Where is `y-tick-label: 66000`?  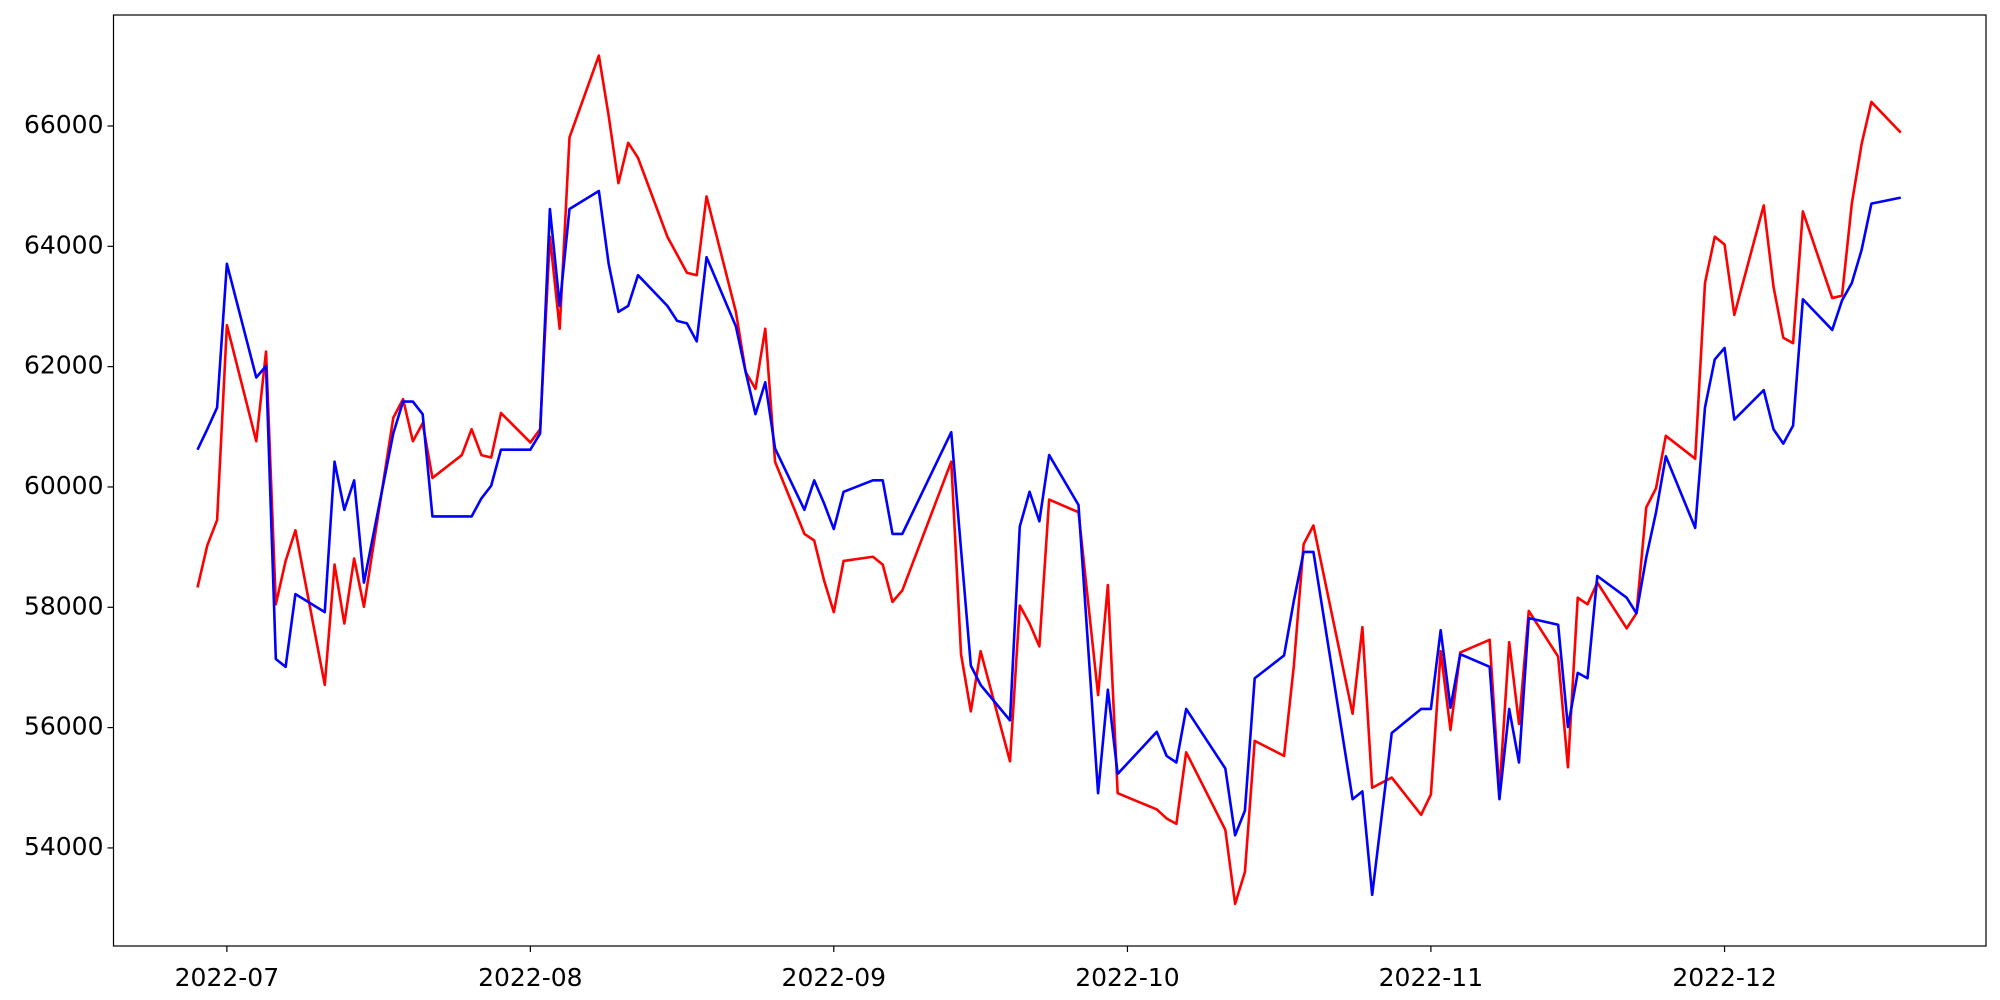
y-tick-label: 66000 is located at coordinates (64, 124).